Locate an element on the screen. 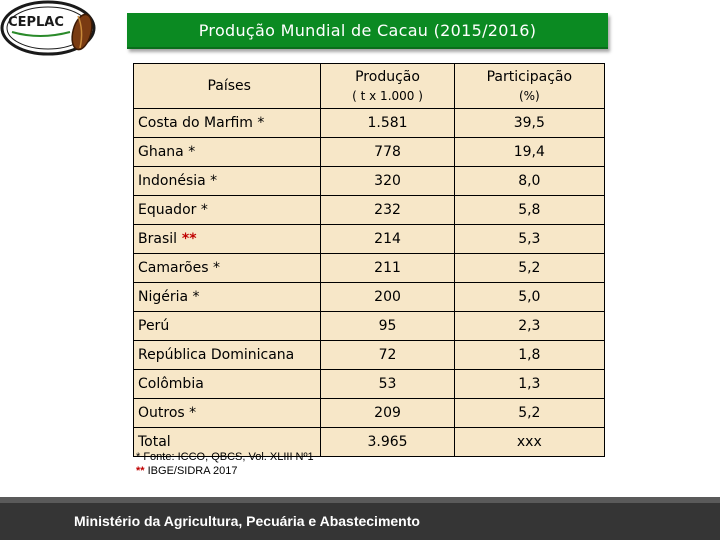 The height and width of the screenshot is (540, 720). ceplac-logo: CEPLAC is located at coordinates (50, 28).